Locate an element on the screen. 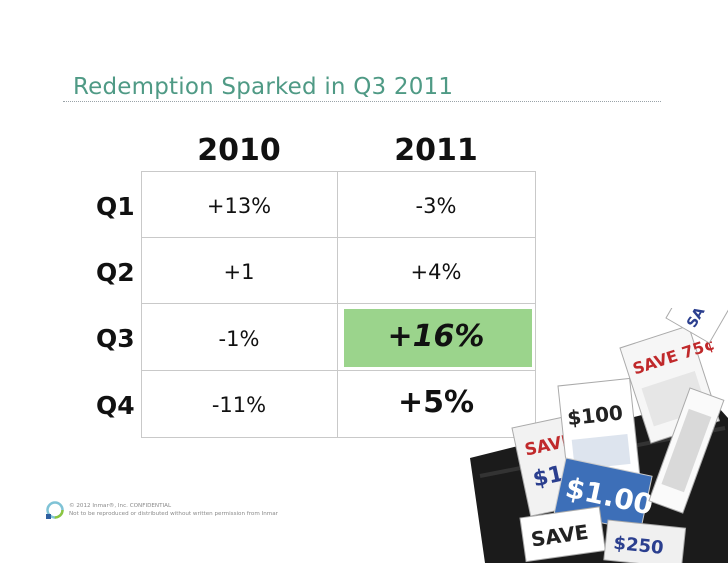 This screenshot has height=563, width=728. row-label-q2: Q2 is located at coordinates (115, 272).